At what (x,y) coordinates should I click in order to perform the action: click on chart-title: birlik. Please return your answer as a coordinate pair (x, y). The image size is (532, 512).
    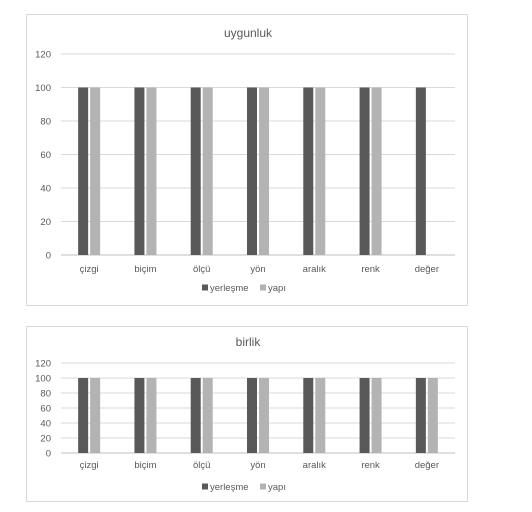
    Looking at the image, I should click on (249, 342).